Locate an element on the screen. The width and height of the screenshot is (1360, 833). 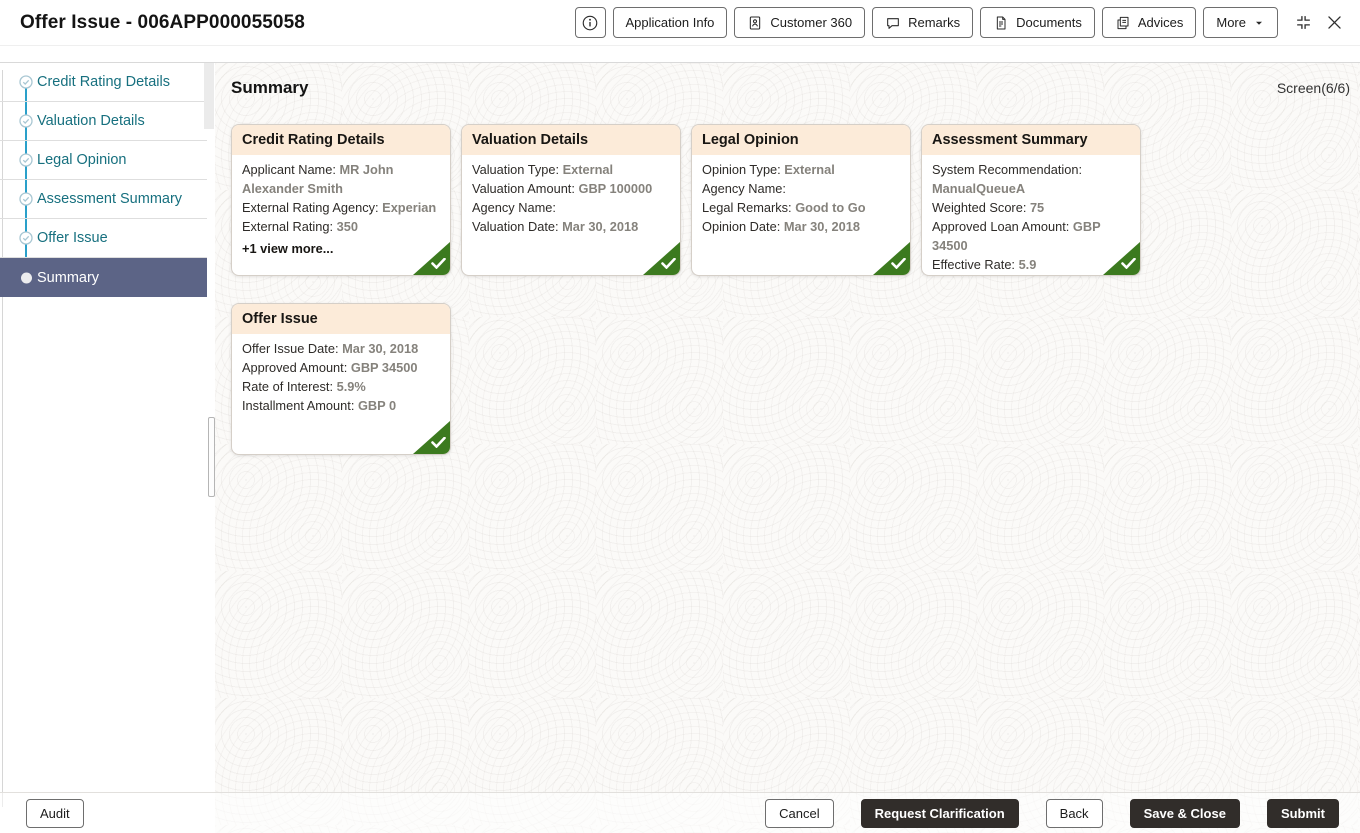
sidebar-item-legal-opinion: Legal Opinion is located at coordinates (103, 160).